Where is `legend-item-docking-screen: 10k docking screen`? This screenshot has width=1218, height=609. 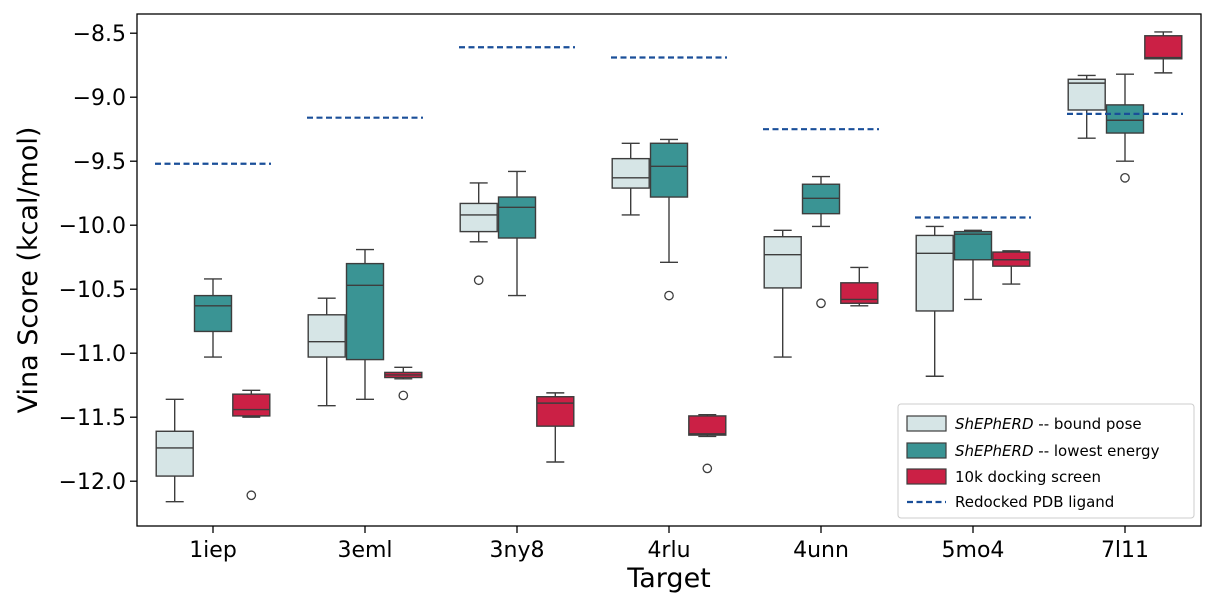 legend-item-docking-screen: 10k docking screen is located at coordinates (1003, 477).